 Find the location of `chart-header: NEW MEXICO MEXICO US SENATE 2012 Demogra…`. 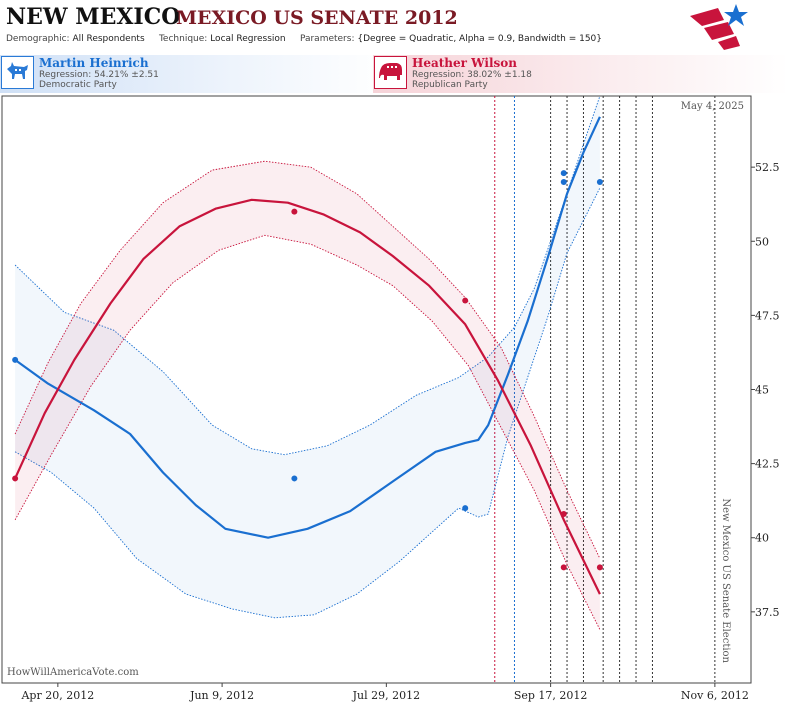

chart-header: NEW MEXICO MEXICO US SENATE 2012 Demogra… is located at coordinates (394, 25).